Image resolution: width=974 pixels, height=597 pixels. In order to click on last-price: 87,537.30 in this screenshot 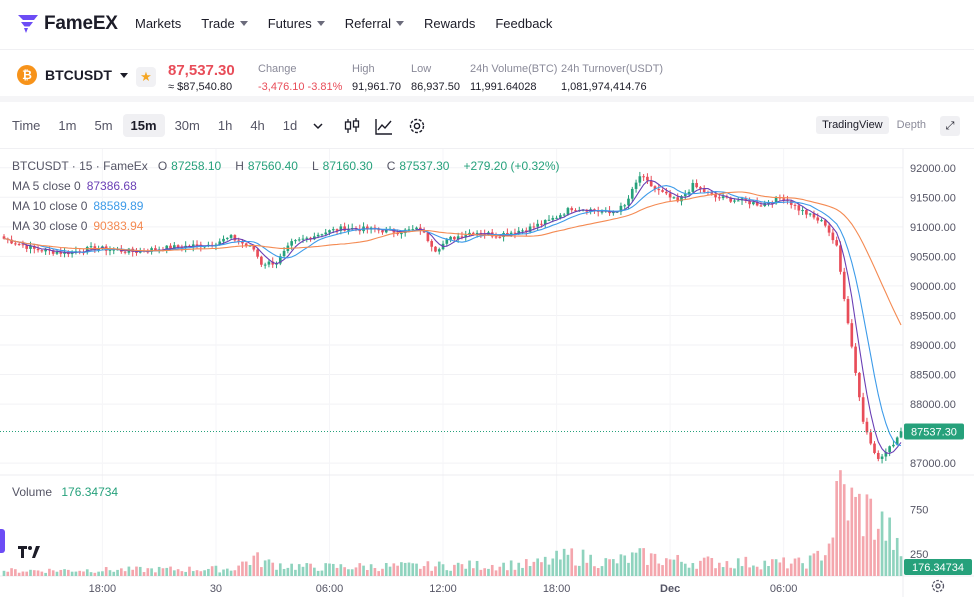, I will do `click(201, 70)`.